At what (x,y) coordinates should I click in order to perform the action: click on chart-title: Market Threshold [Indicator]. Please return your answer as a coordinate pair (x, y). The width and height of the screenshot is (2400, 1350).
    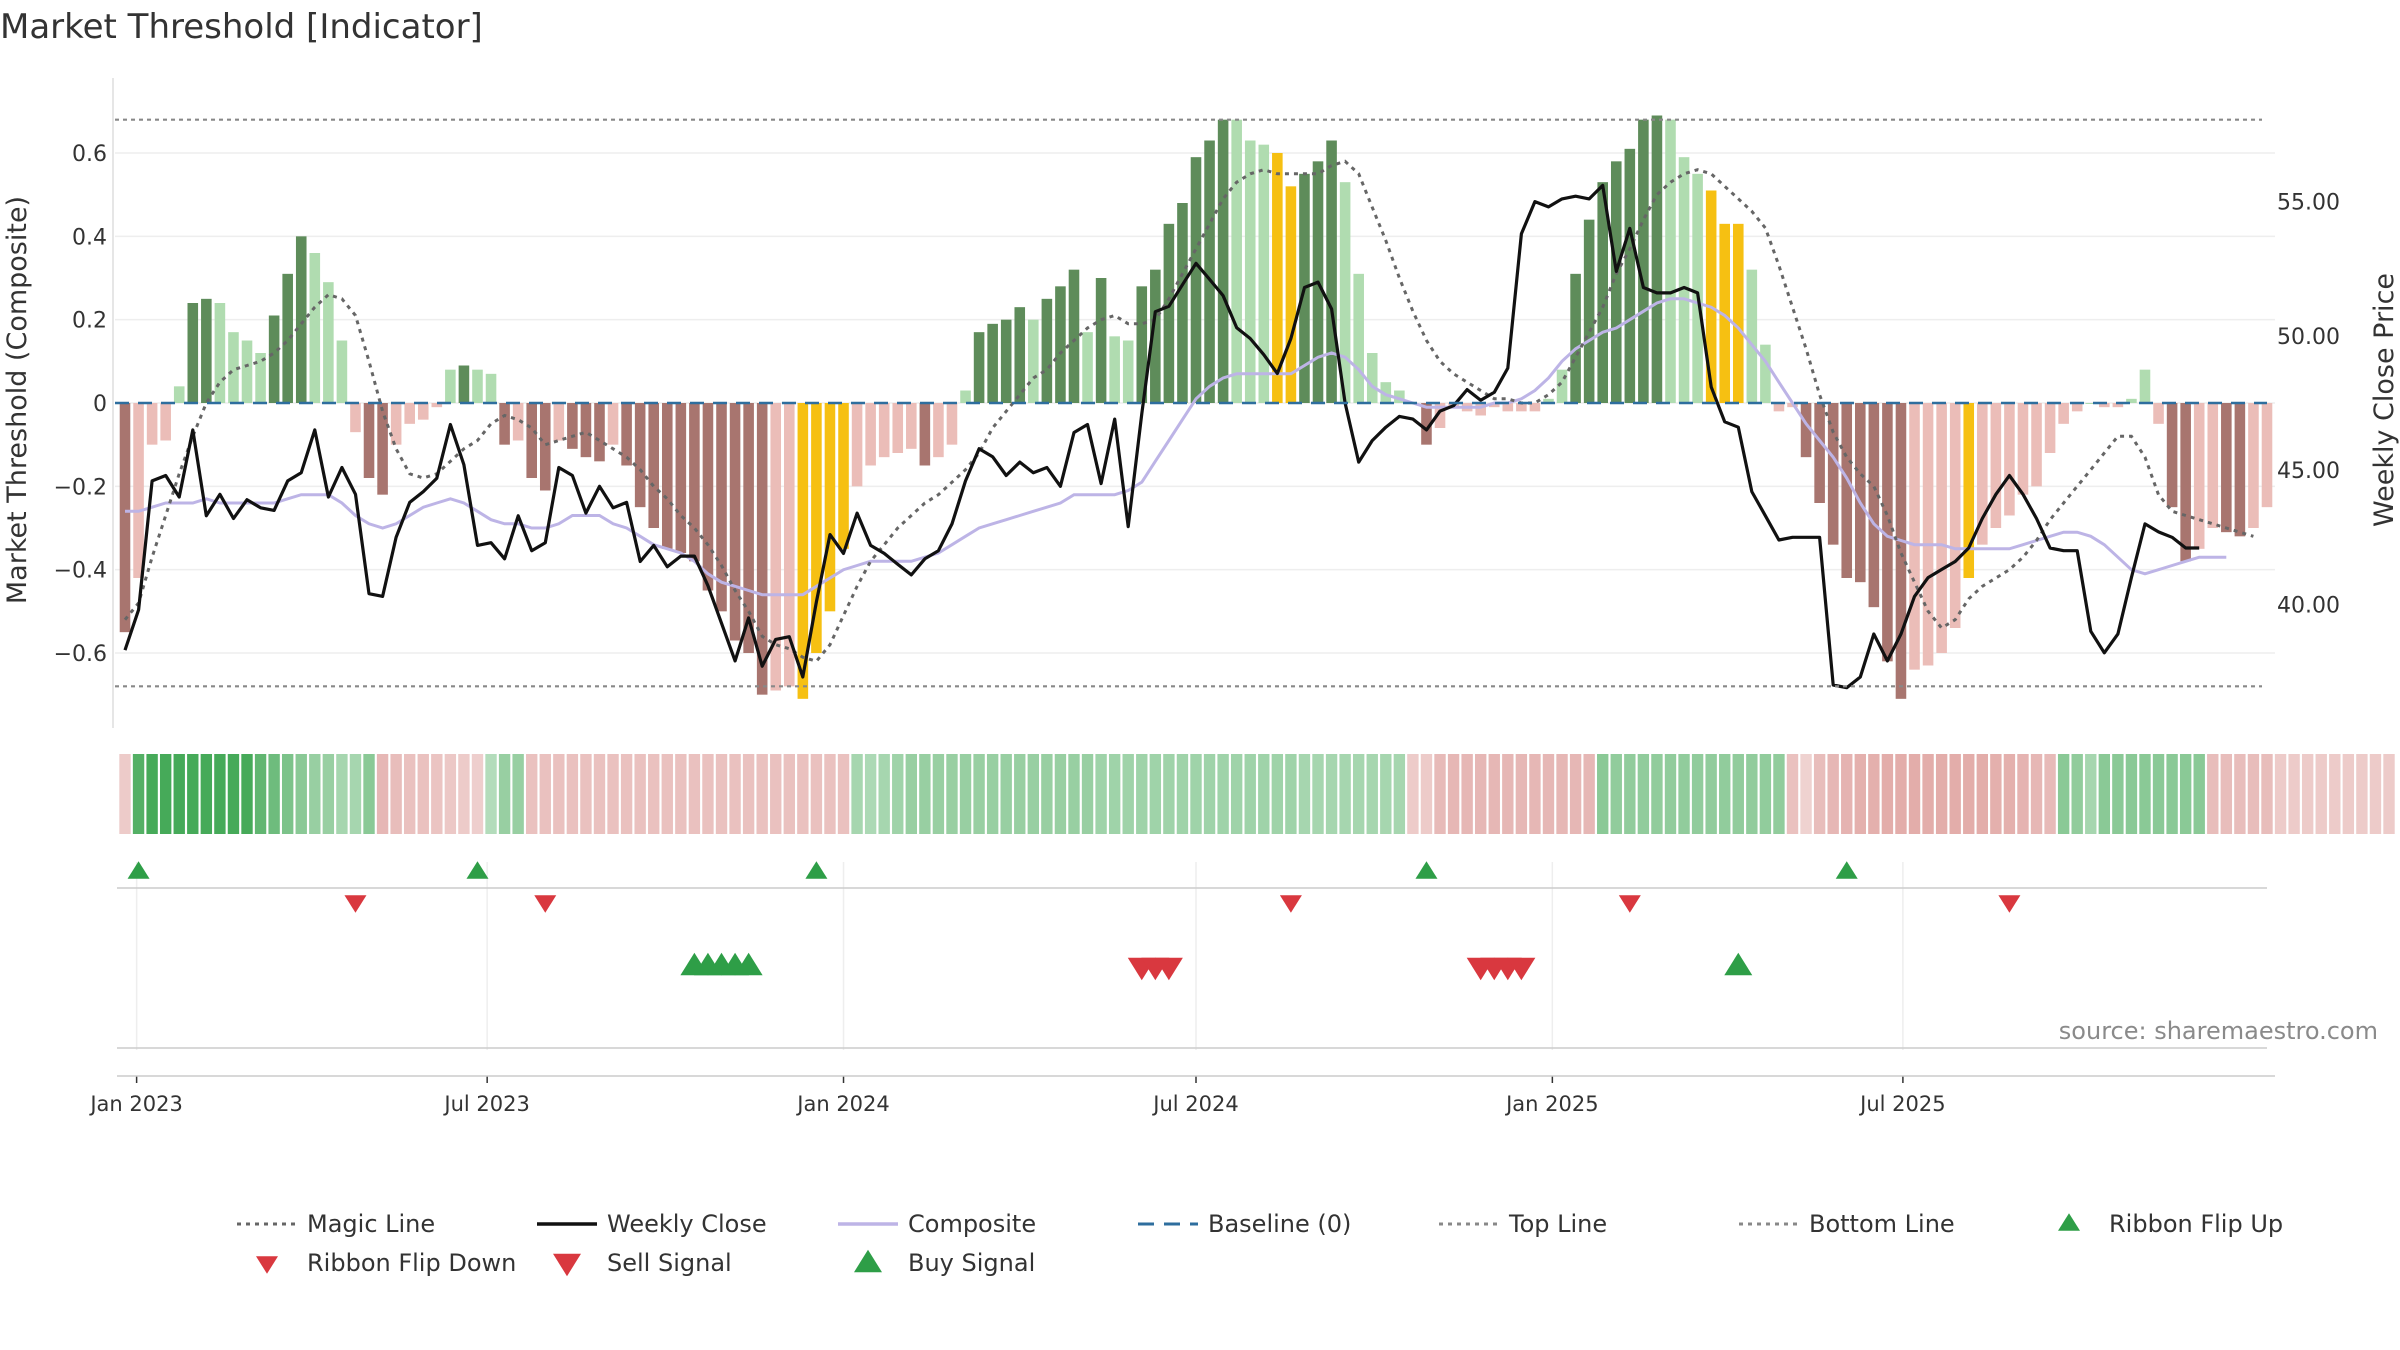
    Looking at the image, I should click on (241, 27).